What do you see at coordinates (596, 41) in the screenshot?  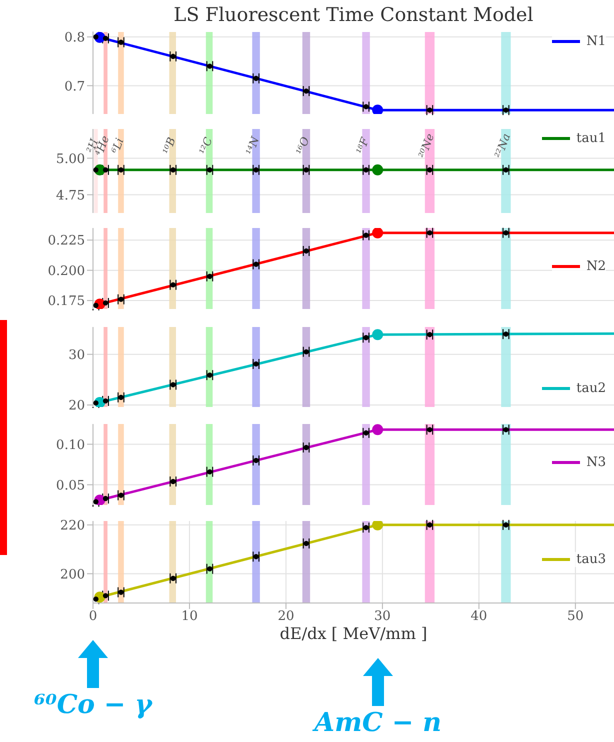 I see `legend-label: N1` at bounding box center [596, 41].